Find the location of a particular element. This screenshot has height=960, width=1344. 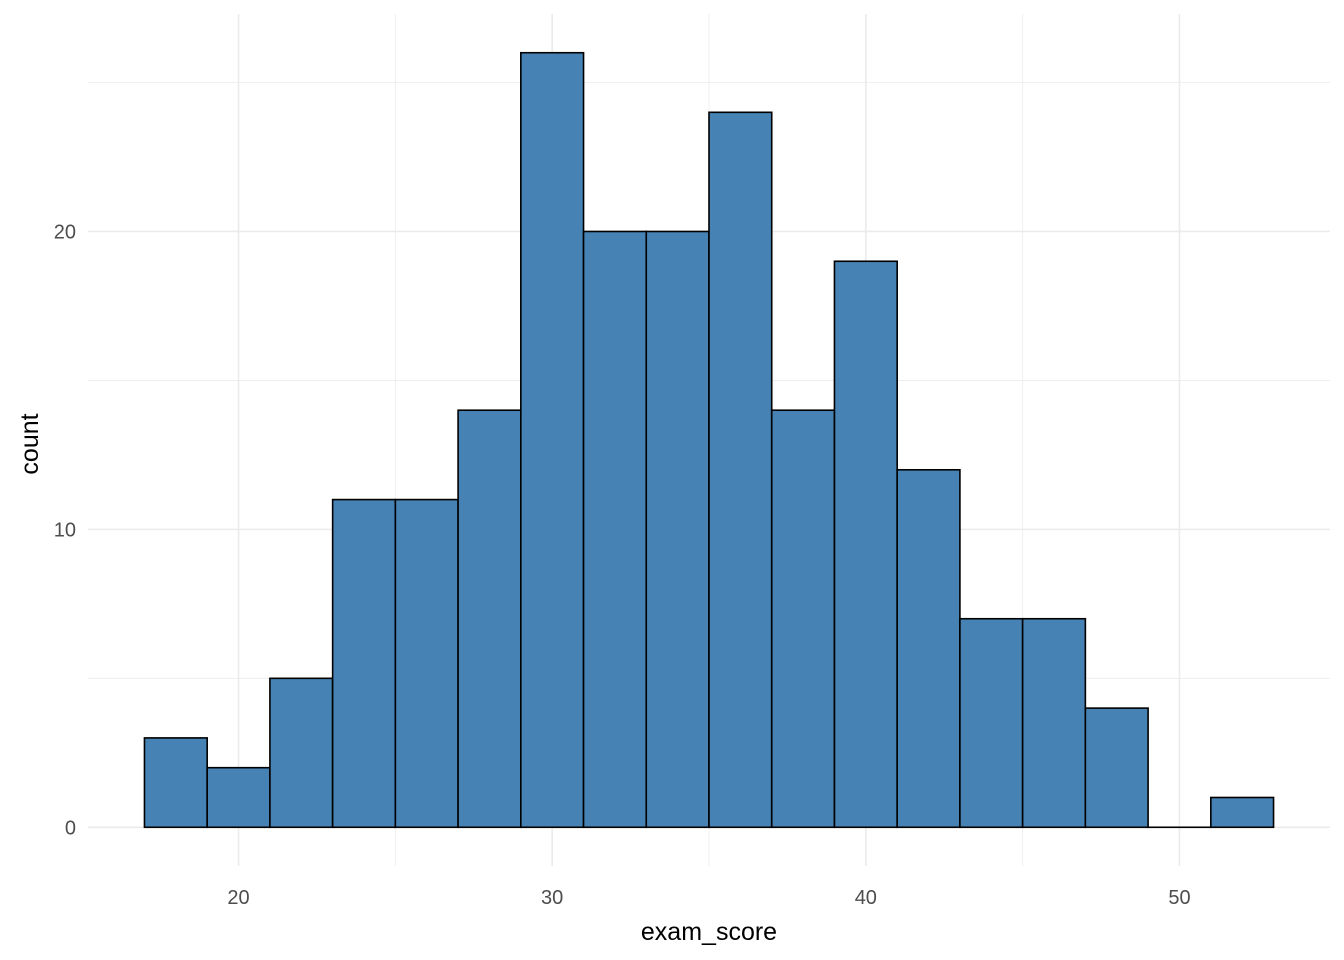

x-tick-label: 50 is located at coordinates (1179, 898).